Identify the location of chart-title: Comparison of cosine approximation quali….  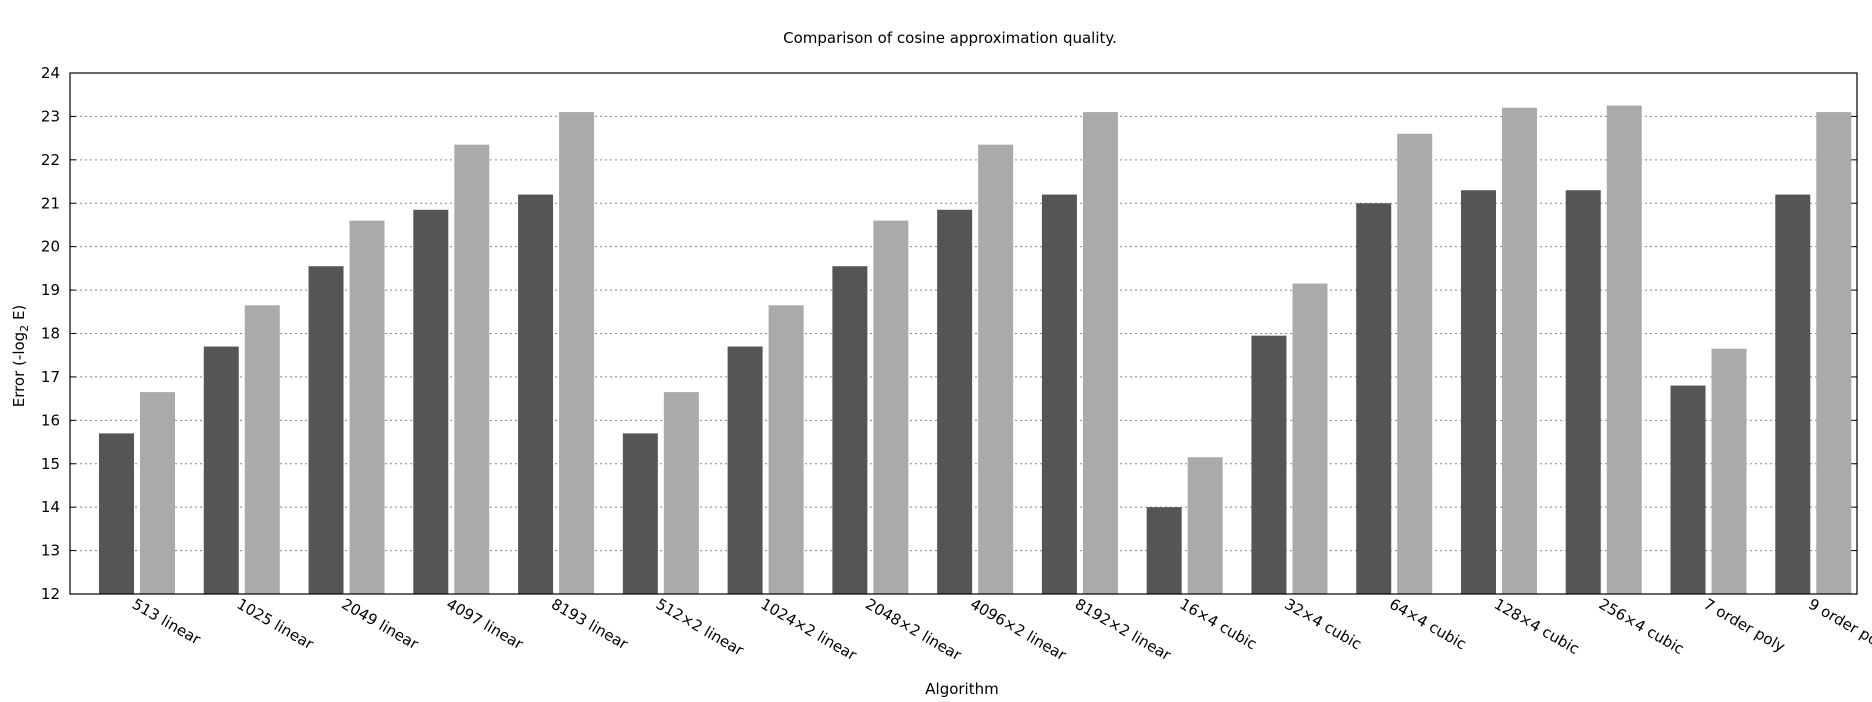
(950, 38).